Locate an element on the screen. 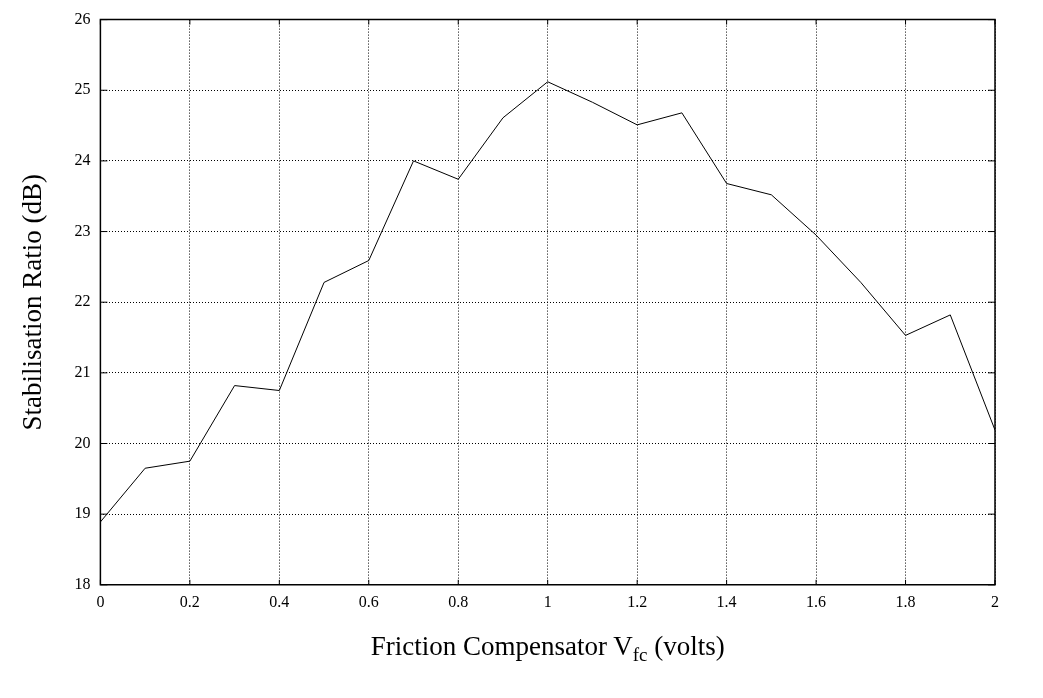  x-tick-label: 0 is located at coordinates (100, 601).